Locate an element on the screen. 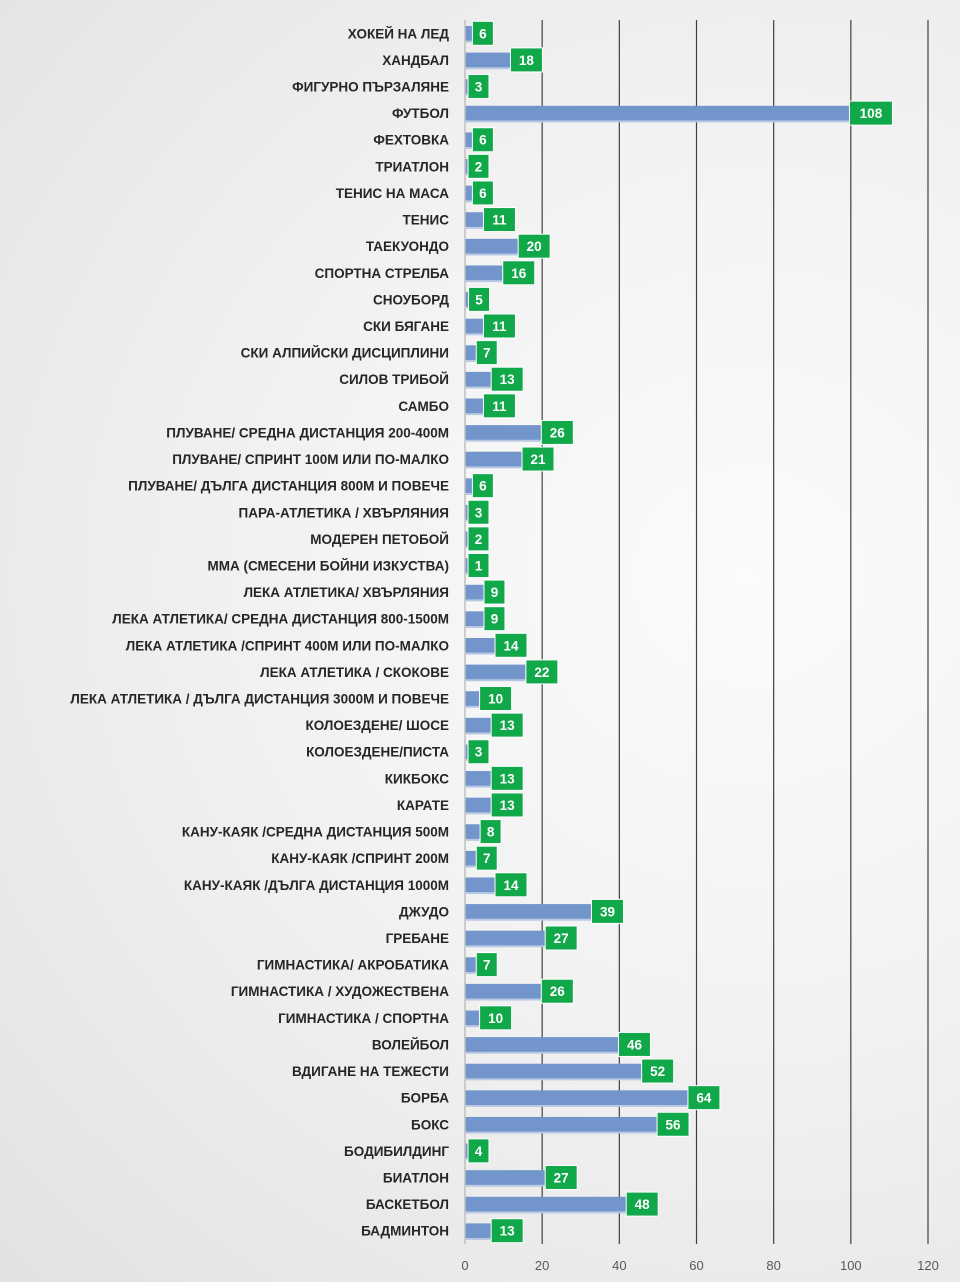  category-label: ГИМНАСТИКА / СПОРТНА is located at coordinates (363, 1018).